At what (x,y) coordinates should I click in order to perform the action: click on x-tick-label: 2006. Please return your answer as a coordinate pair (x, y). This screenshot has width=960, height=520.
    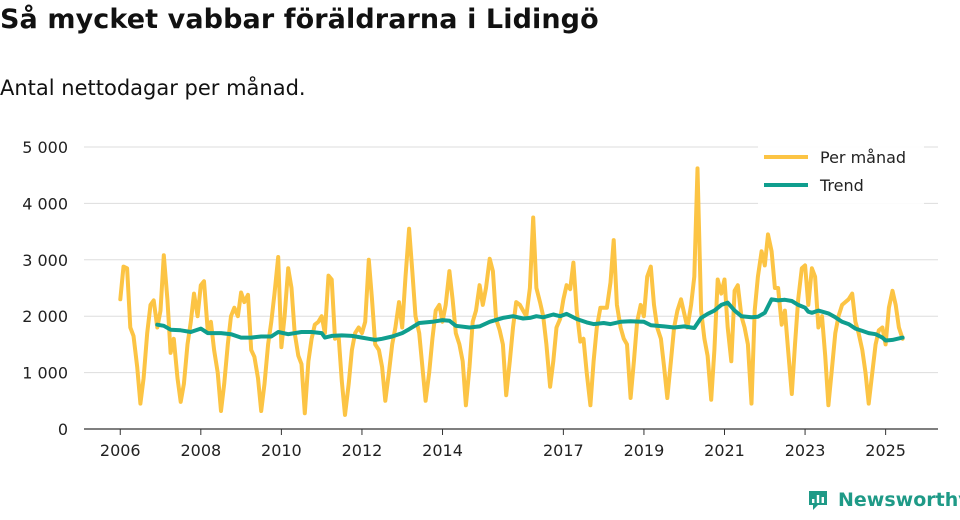
    Looking at the image, I should click on (120, 450).